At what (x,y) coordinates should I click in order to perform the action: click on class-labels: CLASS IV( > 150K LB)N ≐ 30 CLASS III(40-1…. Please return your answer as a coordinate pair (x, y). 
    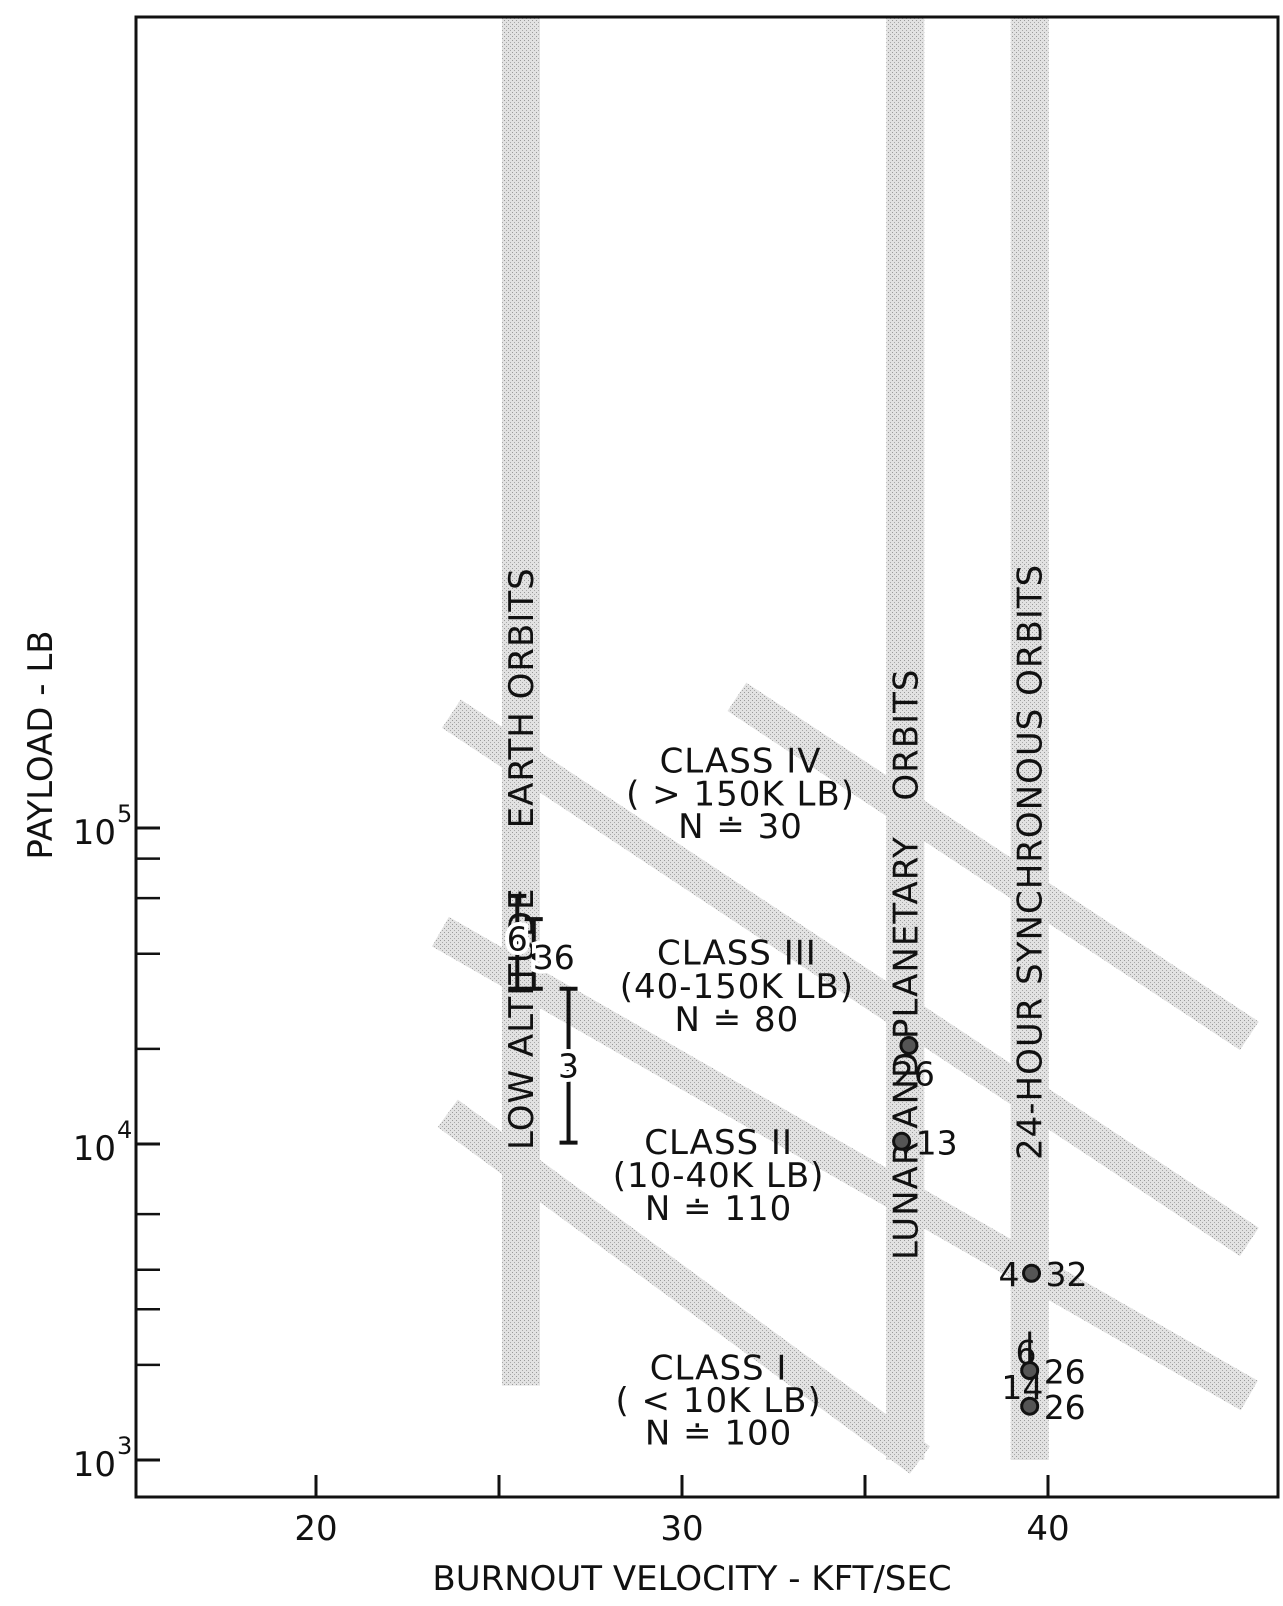
    Looking at the image, I should click on (734, 1097).